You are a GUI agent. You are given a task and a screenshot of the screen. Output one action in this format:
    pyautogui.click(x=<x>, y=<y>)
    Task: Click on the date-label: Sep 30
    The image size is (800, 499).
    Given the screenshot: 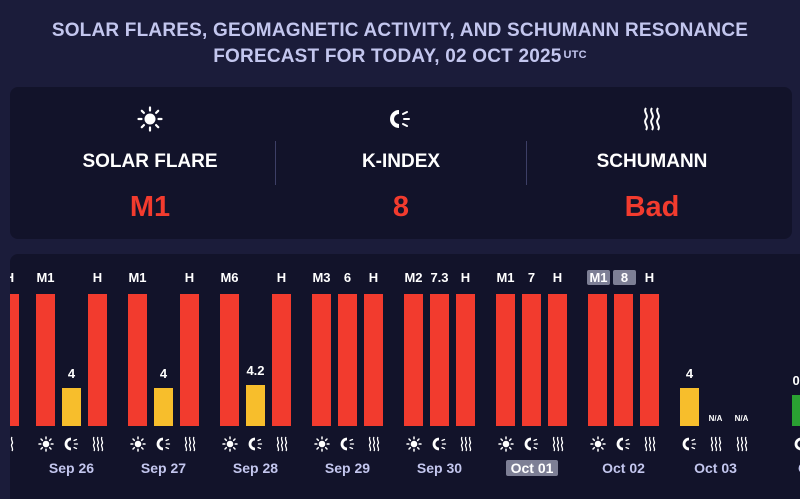 What is the action you would take?
    pyautogui.click(x=439, y=468)
    